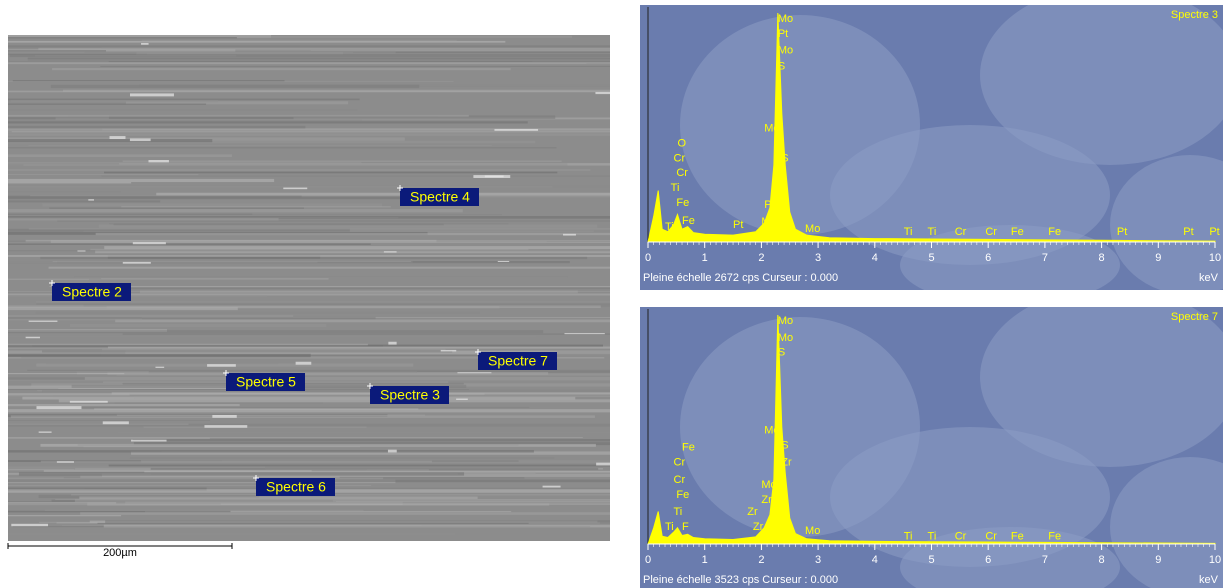 The height and width of the screenshot is (588, 1223). I want to click on x-tick-label: 6, so click(988, 560).